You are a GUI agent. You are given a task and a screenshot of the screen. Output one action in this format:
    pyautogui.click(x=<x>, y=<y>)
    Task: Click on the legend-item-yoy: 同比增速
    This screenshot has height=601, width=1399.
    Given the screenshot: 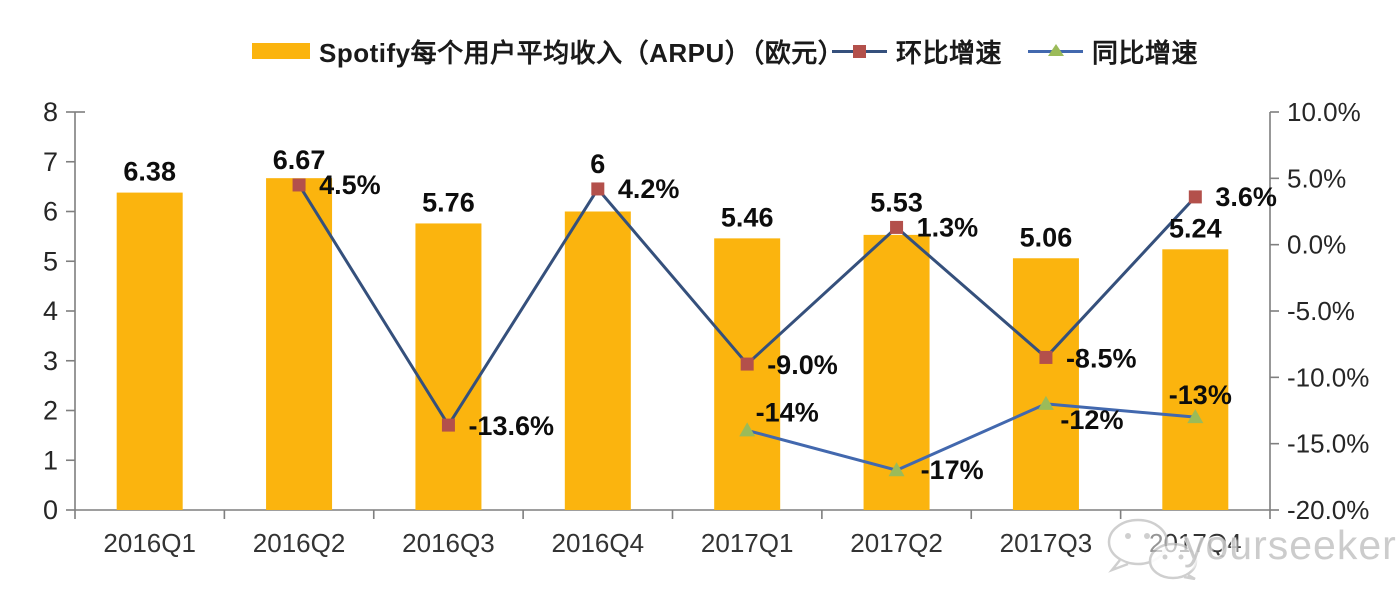 What is the action you would take?
    pyautogui.click(x=1113, y=51)
    